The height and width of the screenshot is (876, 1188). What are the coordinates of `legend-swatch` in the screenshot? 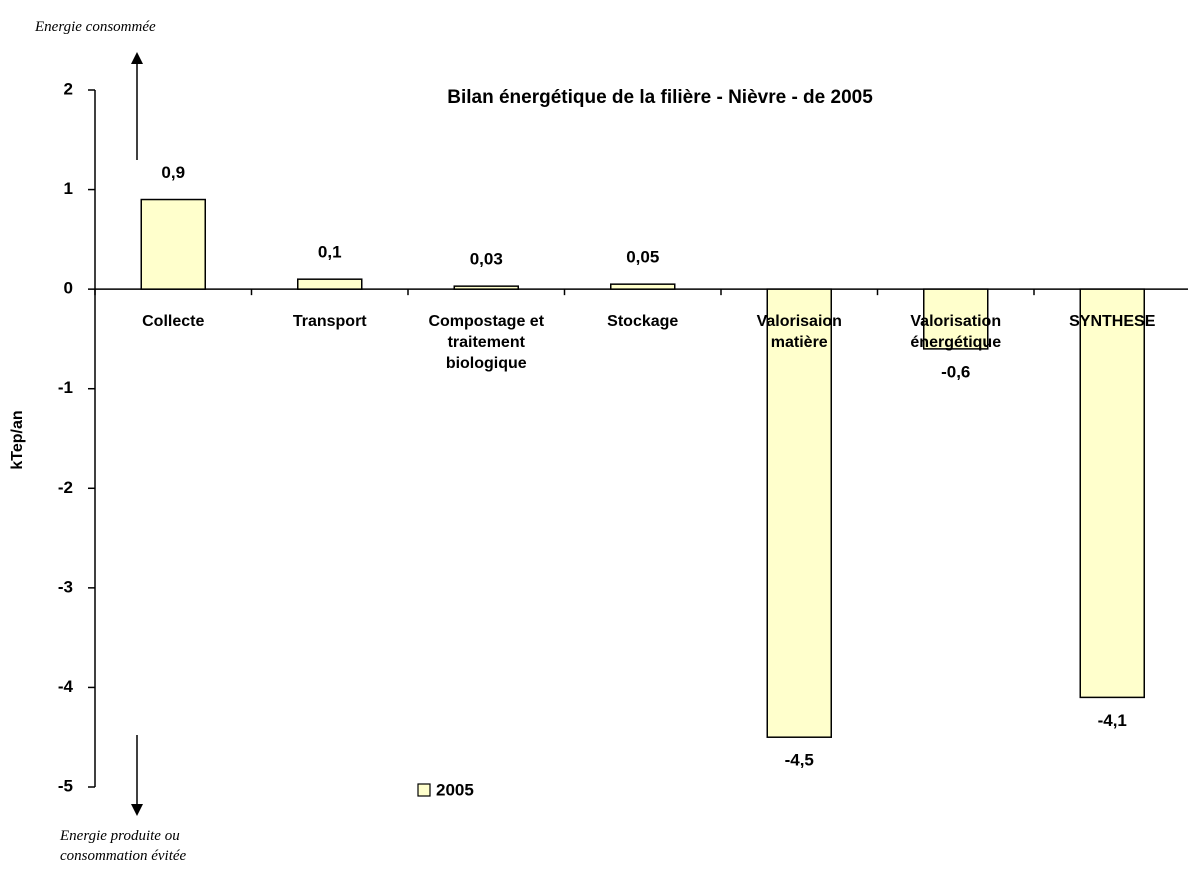 It's located at (424, 790).